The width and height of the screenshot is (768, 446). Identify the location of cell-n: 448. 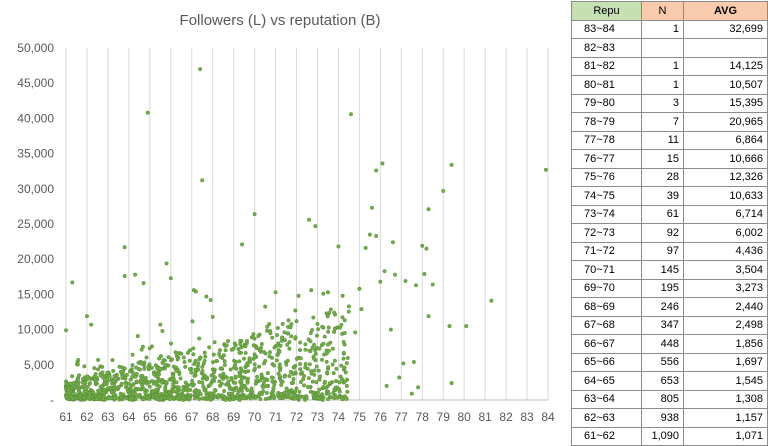
(662, 344).